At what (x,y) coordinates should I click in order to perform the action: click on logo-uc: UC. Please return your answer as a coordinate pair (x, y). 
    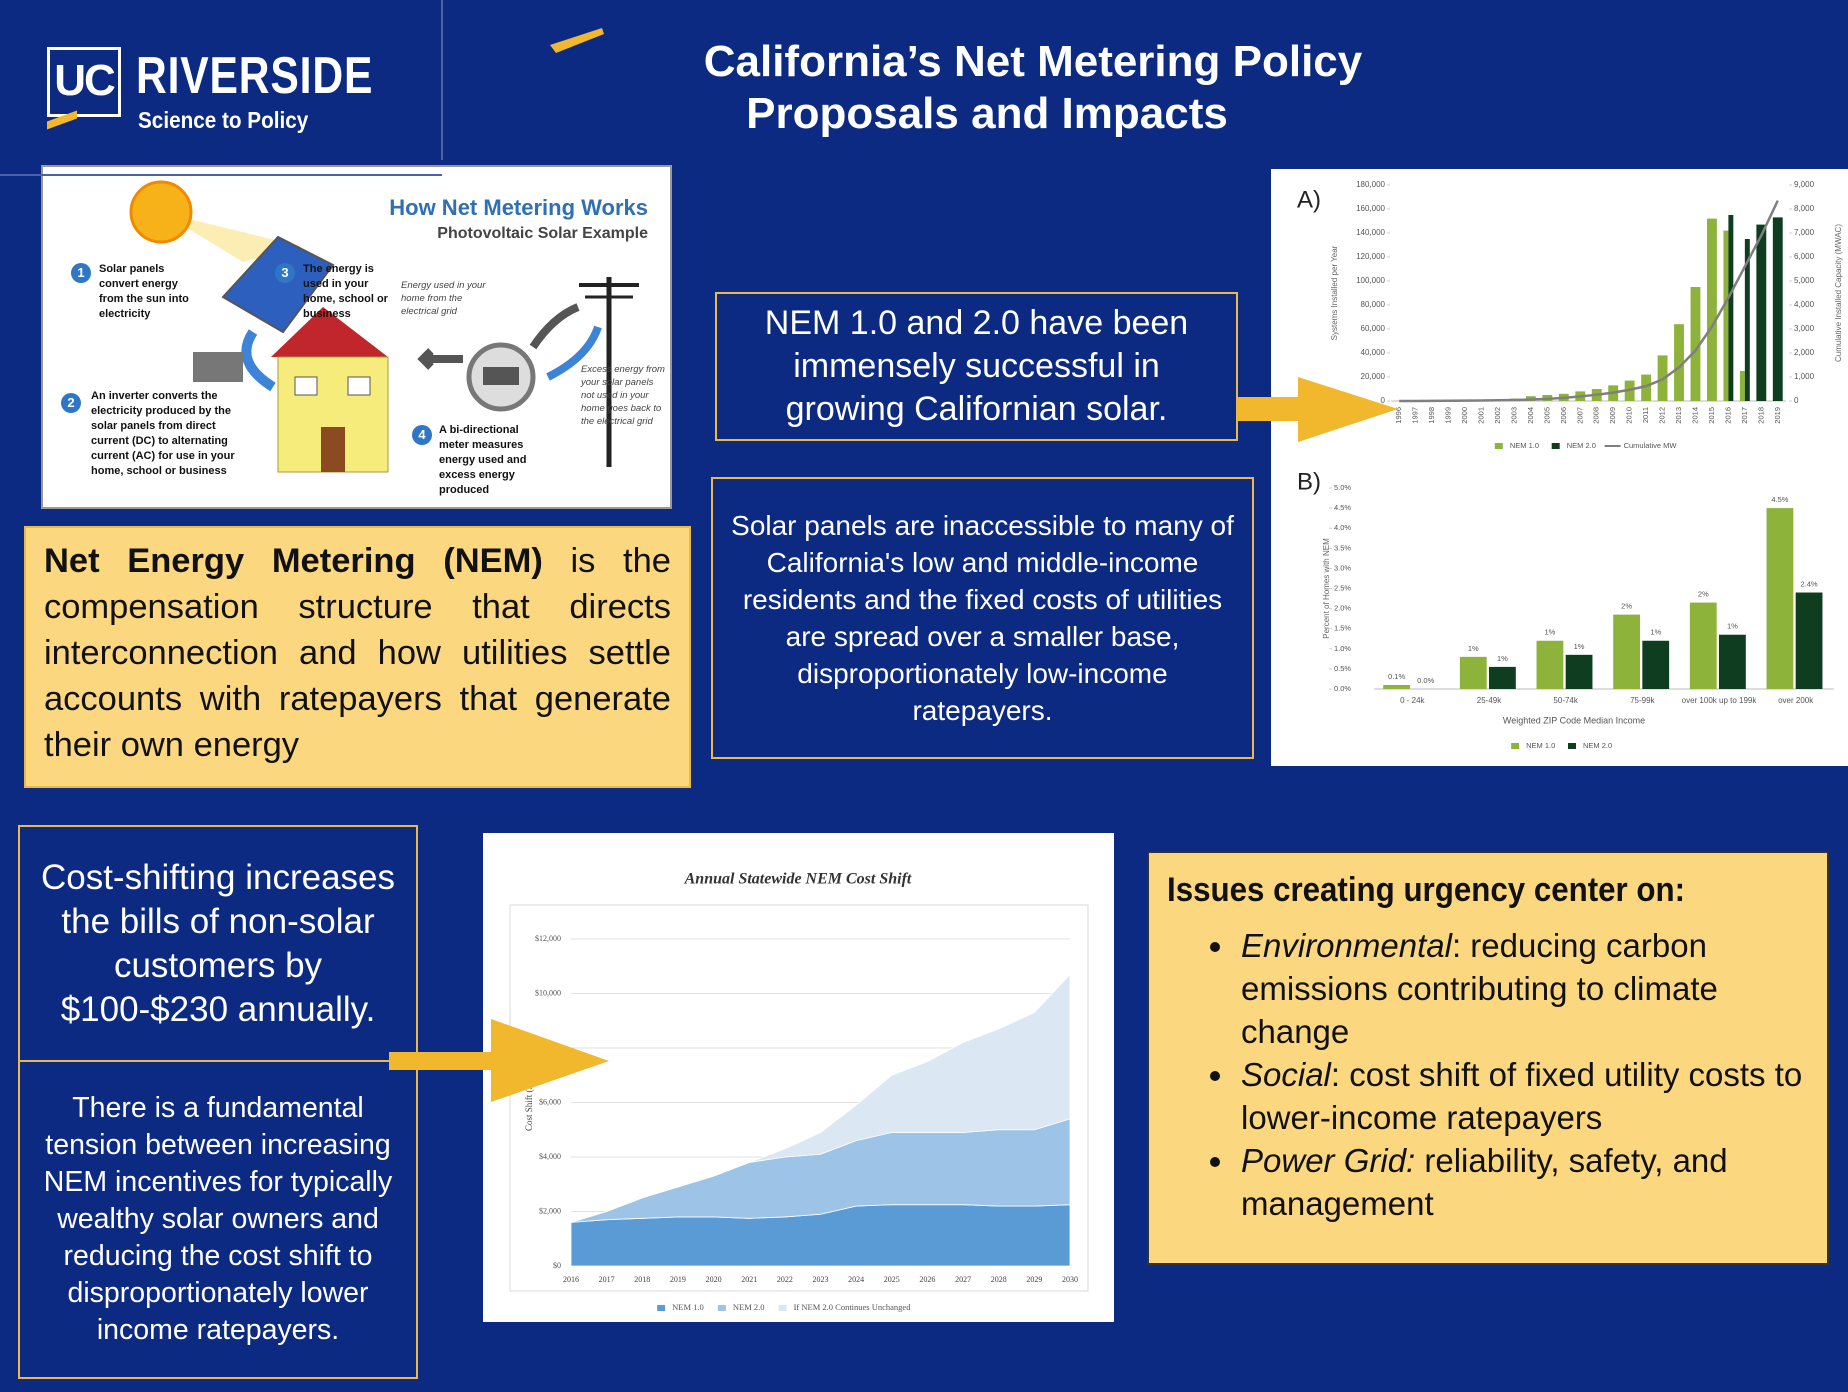
    Looking at the image, I should click on (85, 80).